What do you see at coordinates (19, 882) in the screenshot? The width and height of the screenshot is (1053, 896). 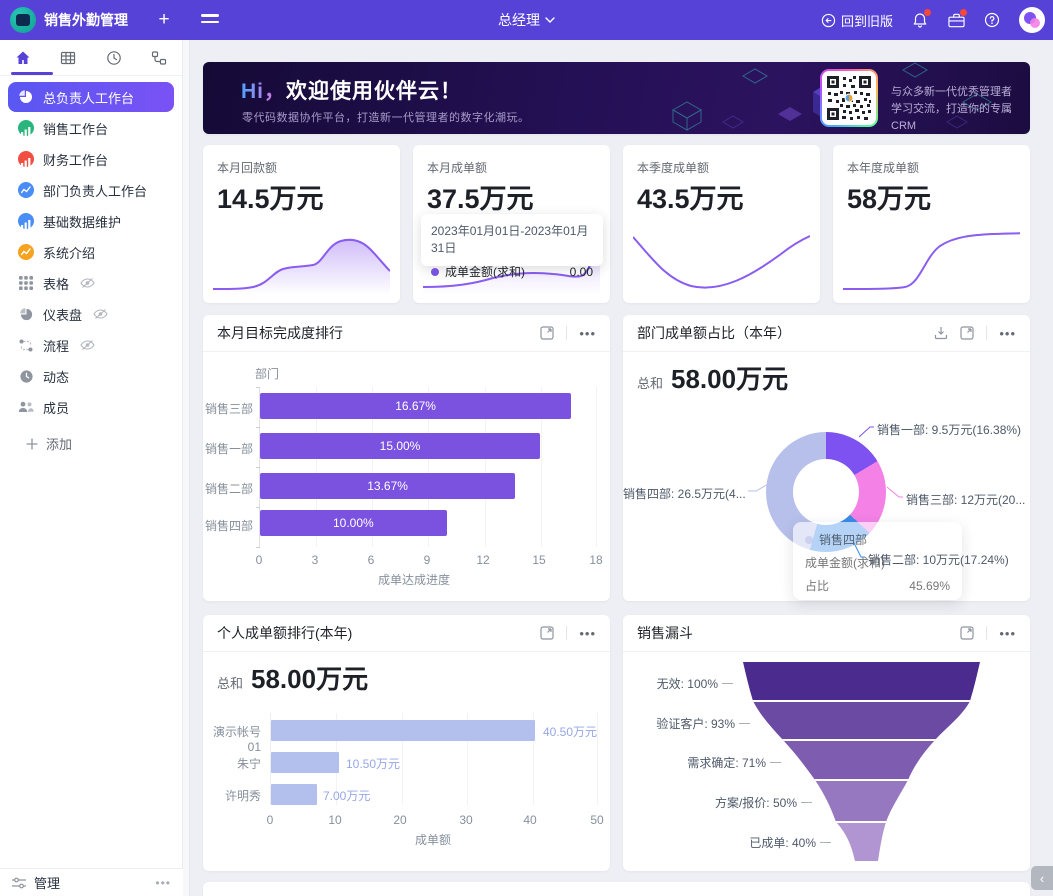 I see `sliders-icon` at bounding box center [19, 882].